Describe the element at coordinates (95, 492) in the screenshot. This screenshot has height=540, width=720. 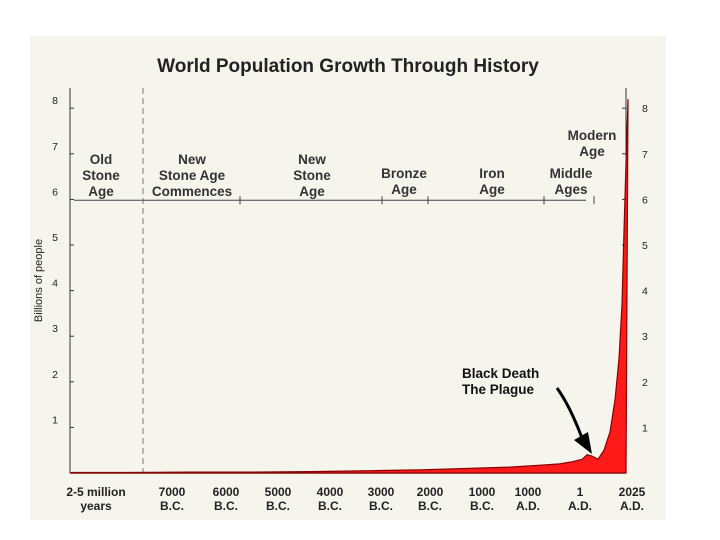
I see `x-tick-label: 2-5 million` at that location.